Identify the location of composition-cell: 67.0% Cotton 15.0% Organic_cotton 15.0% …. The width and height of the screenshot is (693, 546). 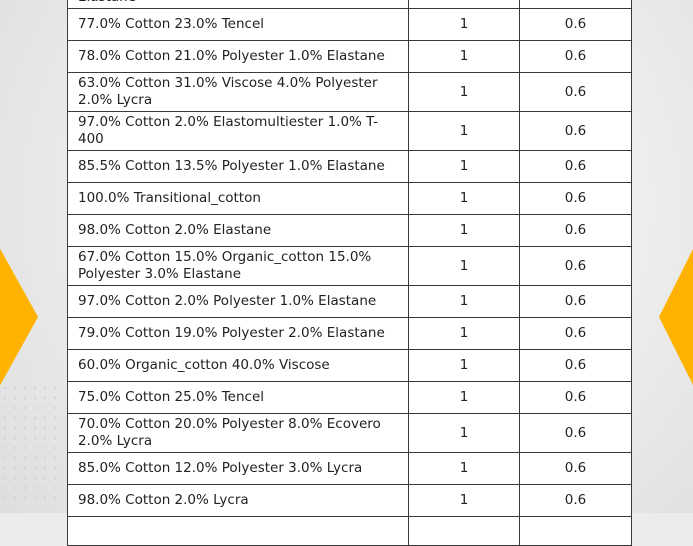
(238, 266).